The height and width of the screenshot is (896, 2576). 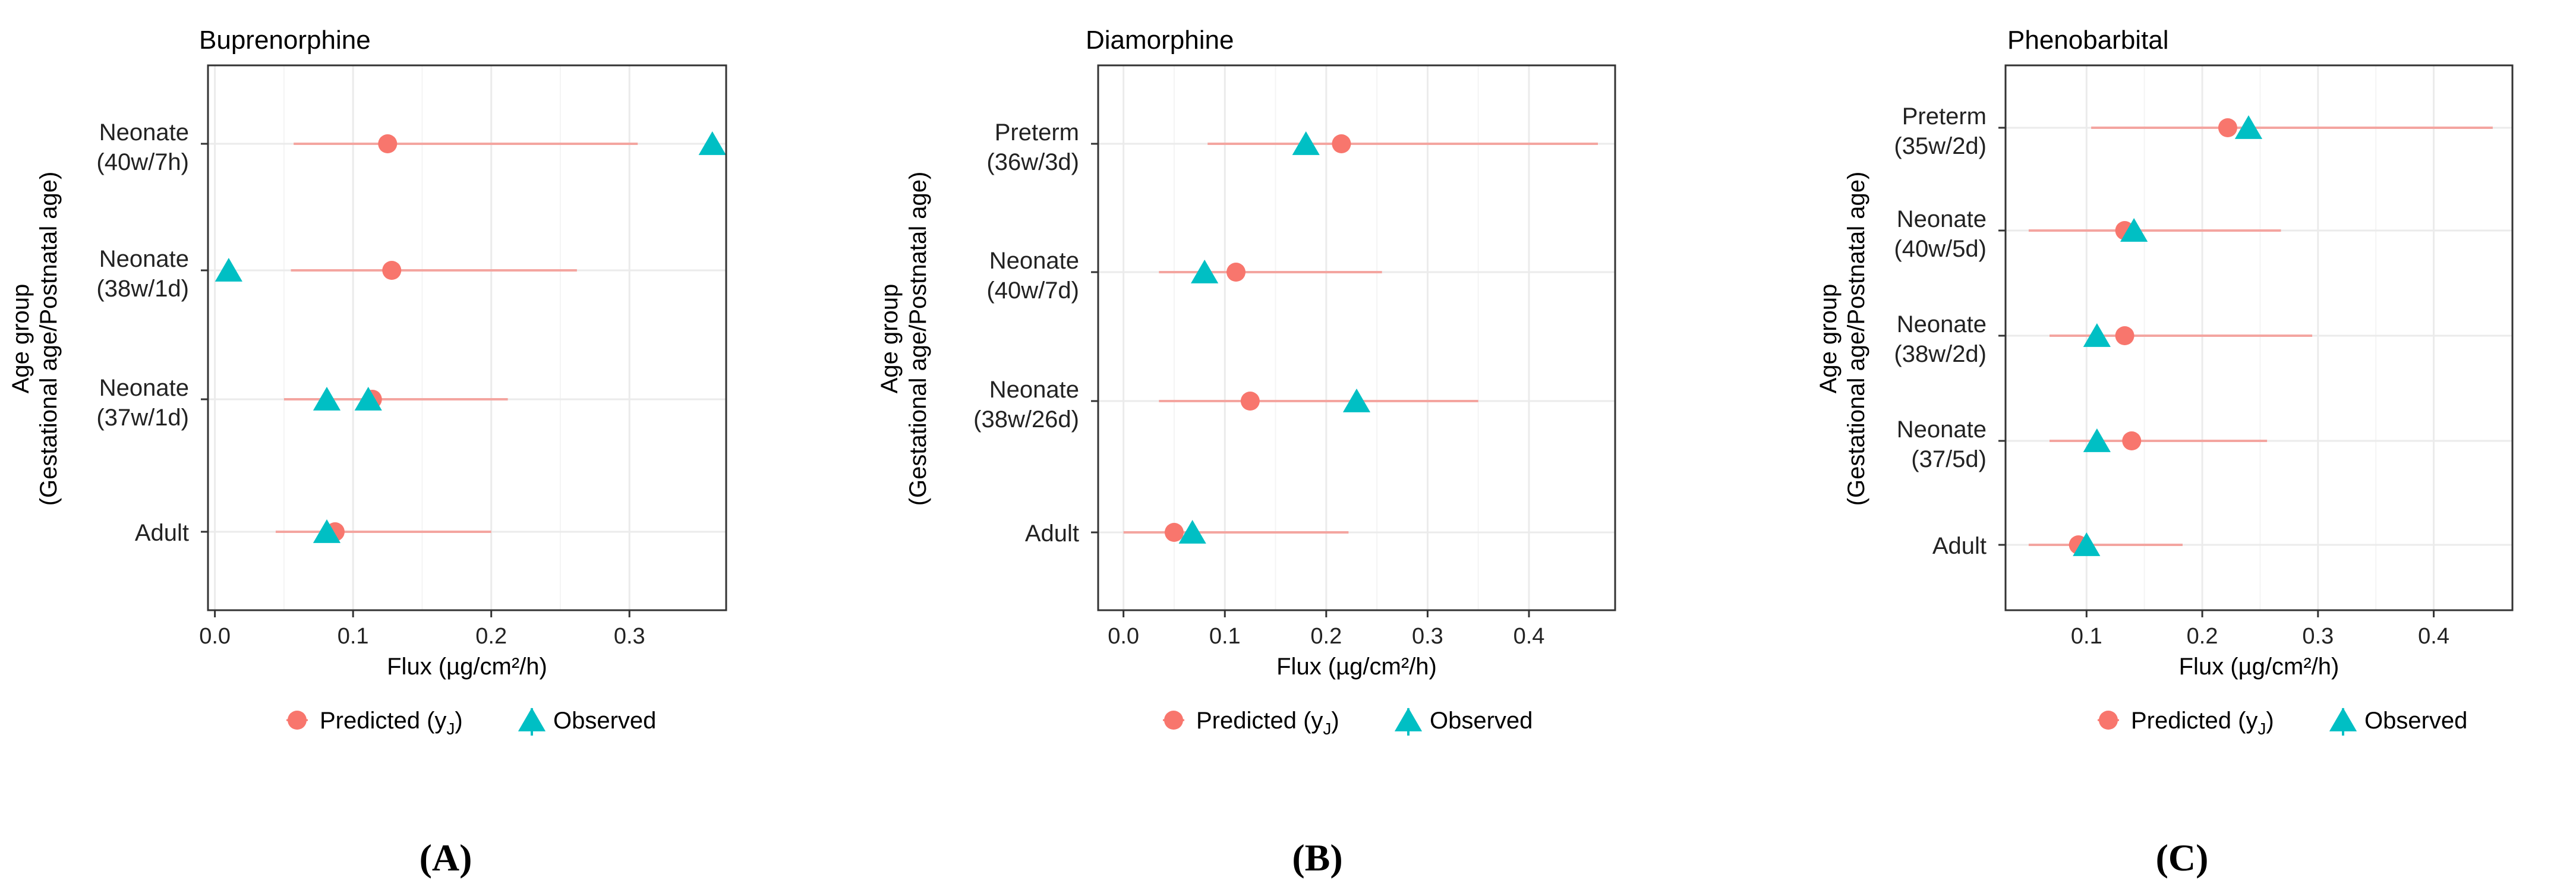 I want to click on panel-letter-a: (A), so click(x=446, y=858).